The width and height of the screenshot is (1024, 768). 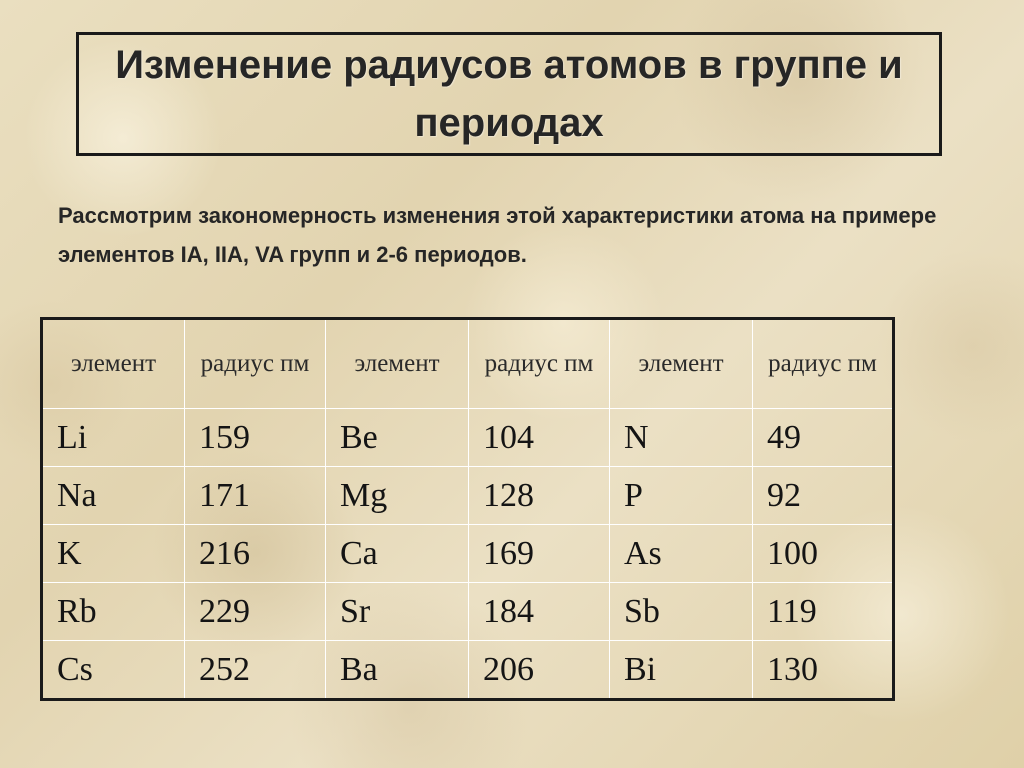 I want to click on element-cell: Be, so click(x=397, y=437).